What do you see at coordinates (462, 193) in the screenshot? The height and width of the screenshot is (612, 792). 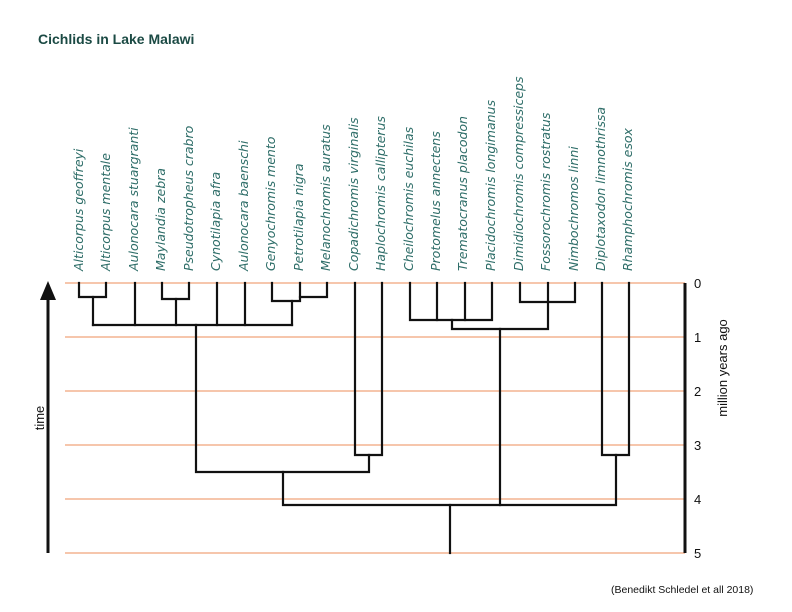 I see `taxon-label: Trematocranus placodon` at bounding box center [462, 193].